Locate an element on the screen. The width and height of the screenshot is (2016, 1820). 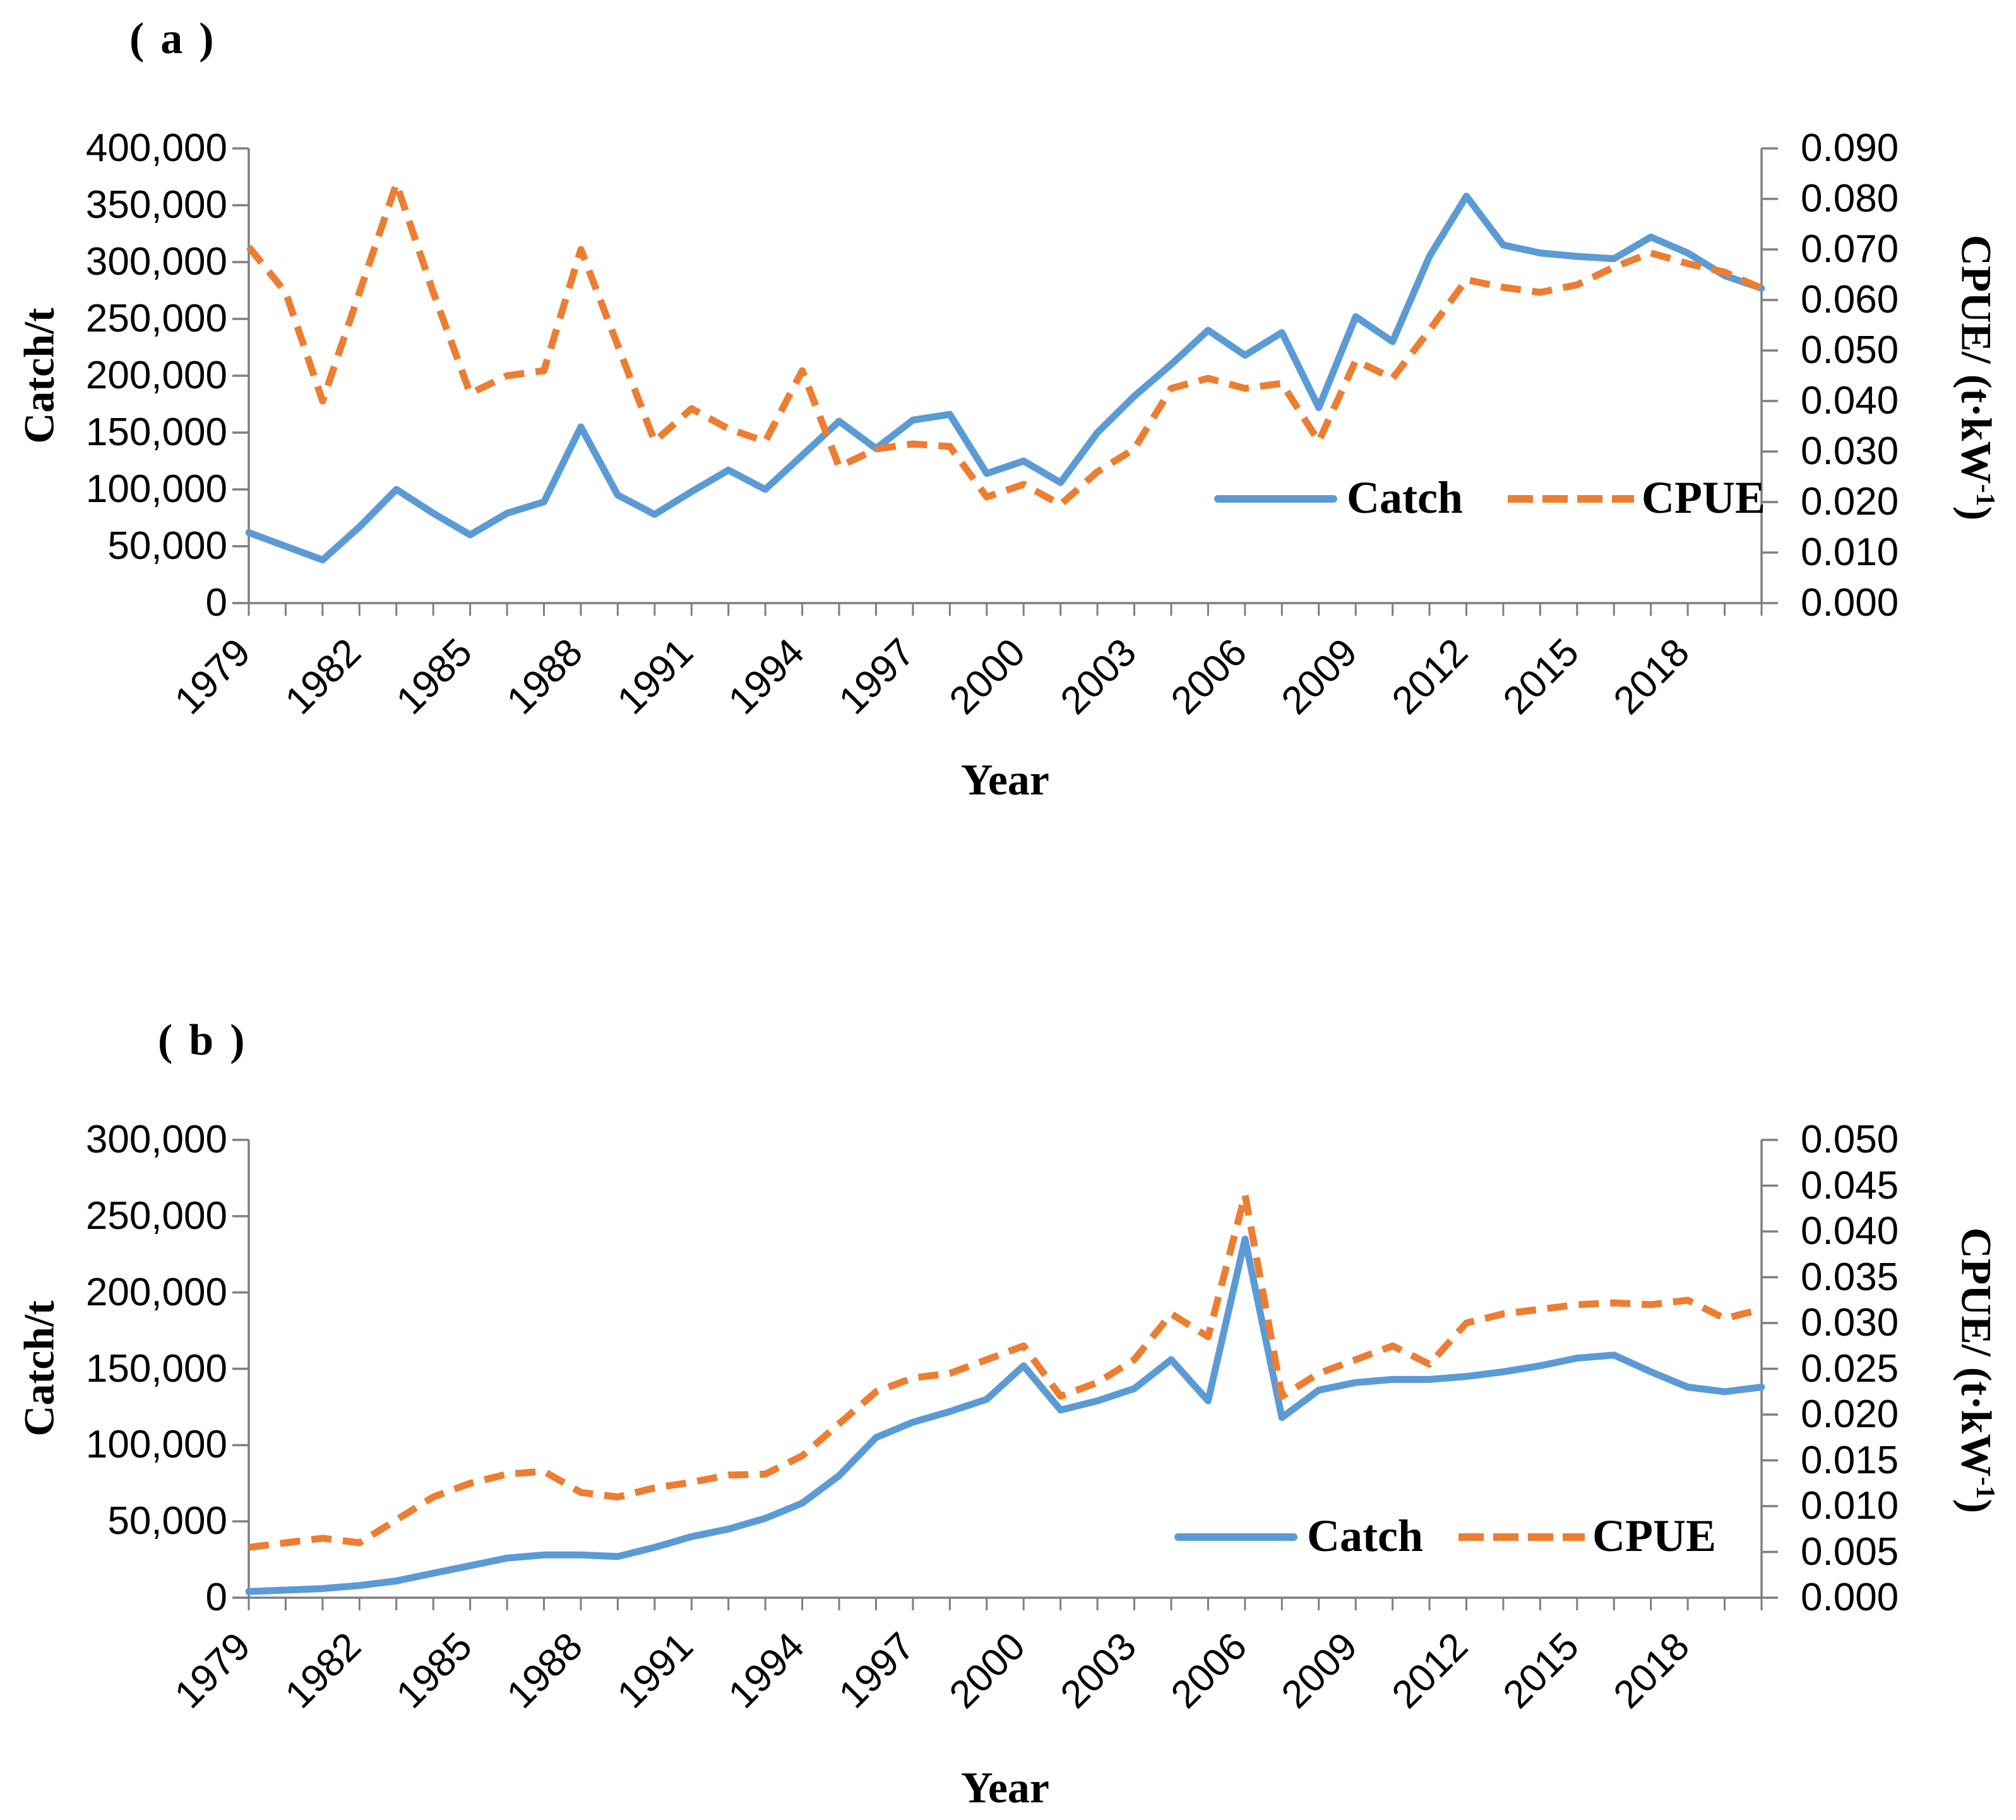
panel-a-left-tick-label: 100,000 is located at coordinates (156, 489).